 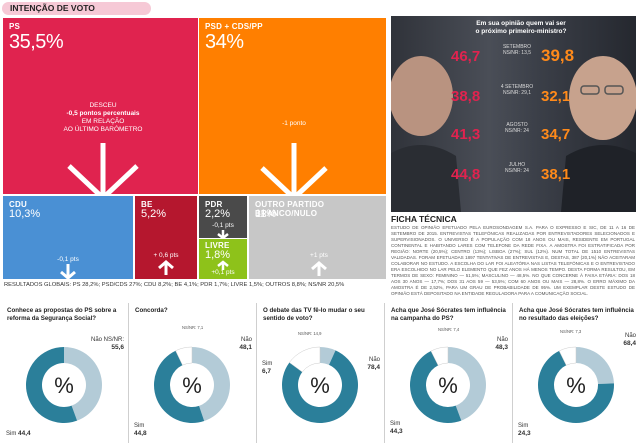 I want to click on pm-right-value: 32,1, so click(x=556, y=96).